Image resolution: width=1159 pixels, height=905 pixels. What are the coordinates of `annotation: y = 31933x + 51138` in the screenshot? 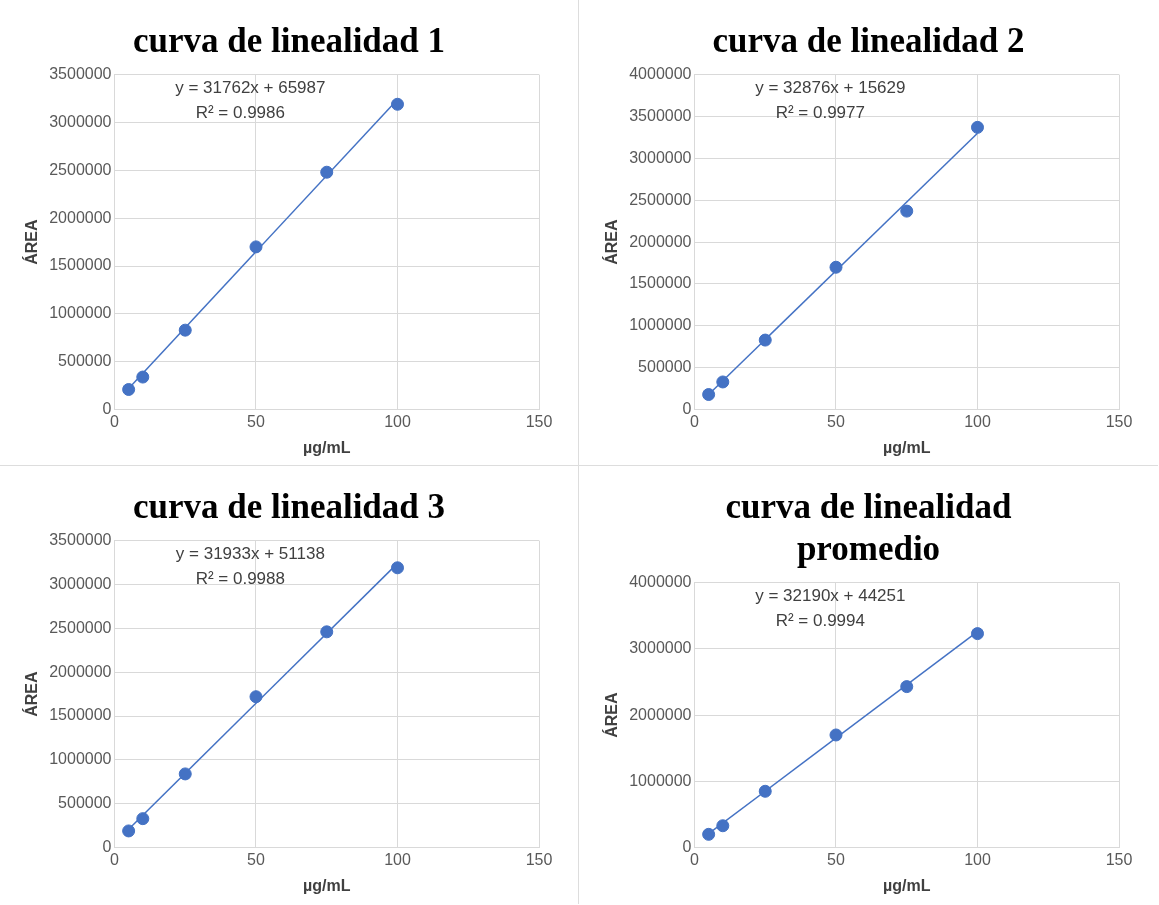 It's located at (250, 554).